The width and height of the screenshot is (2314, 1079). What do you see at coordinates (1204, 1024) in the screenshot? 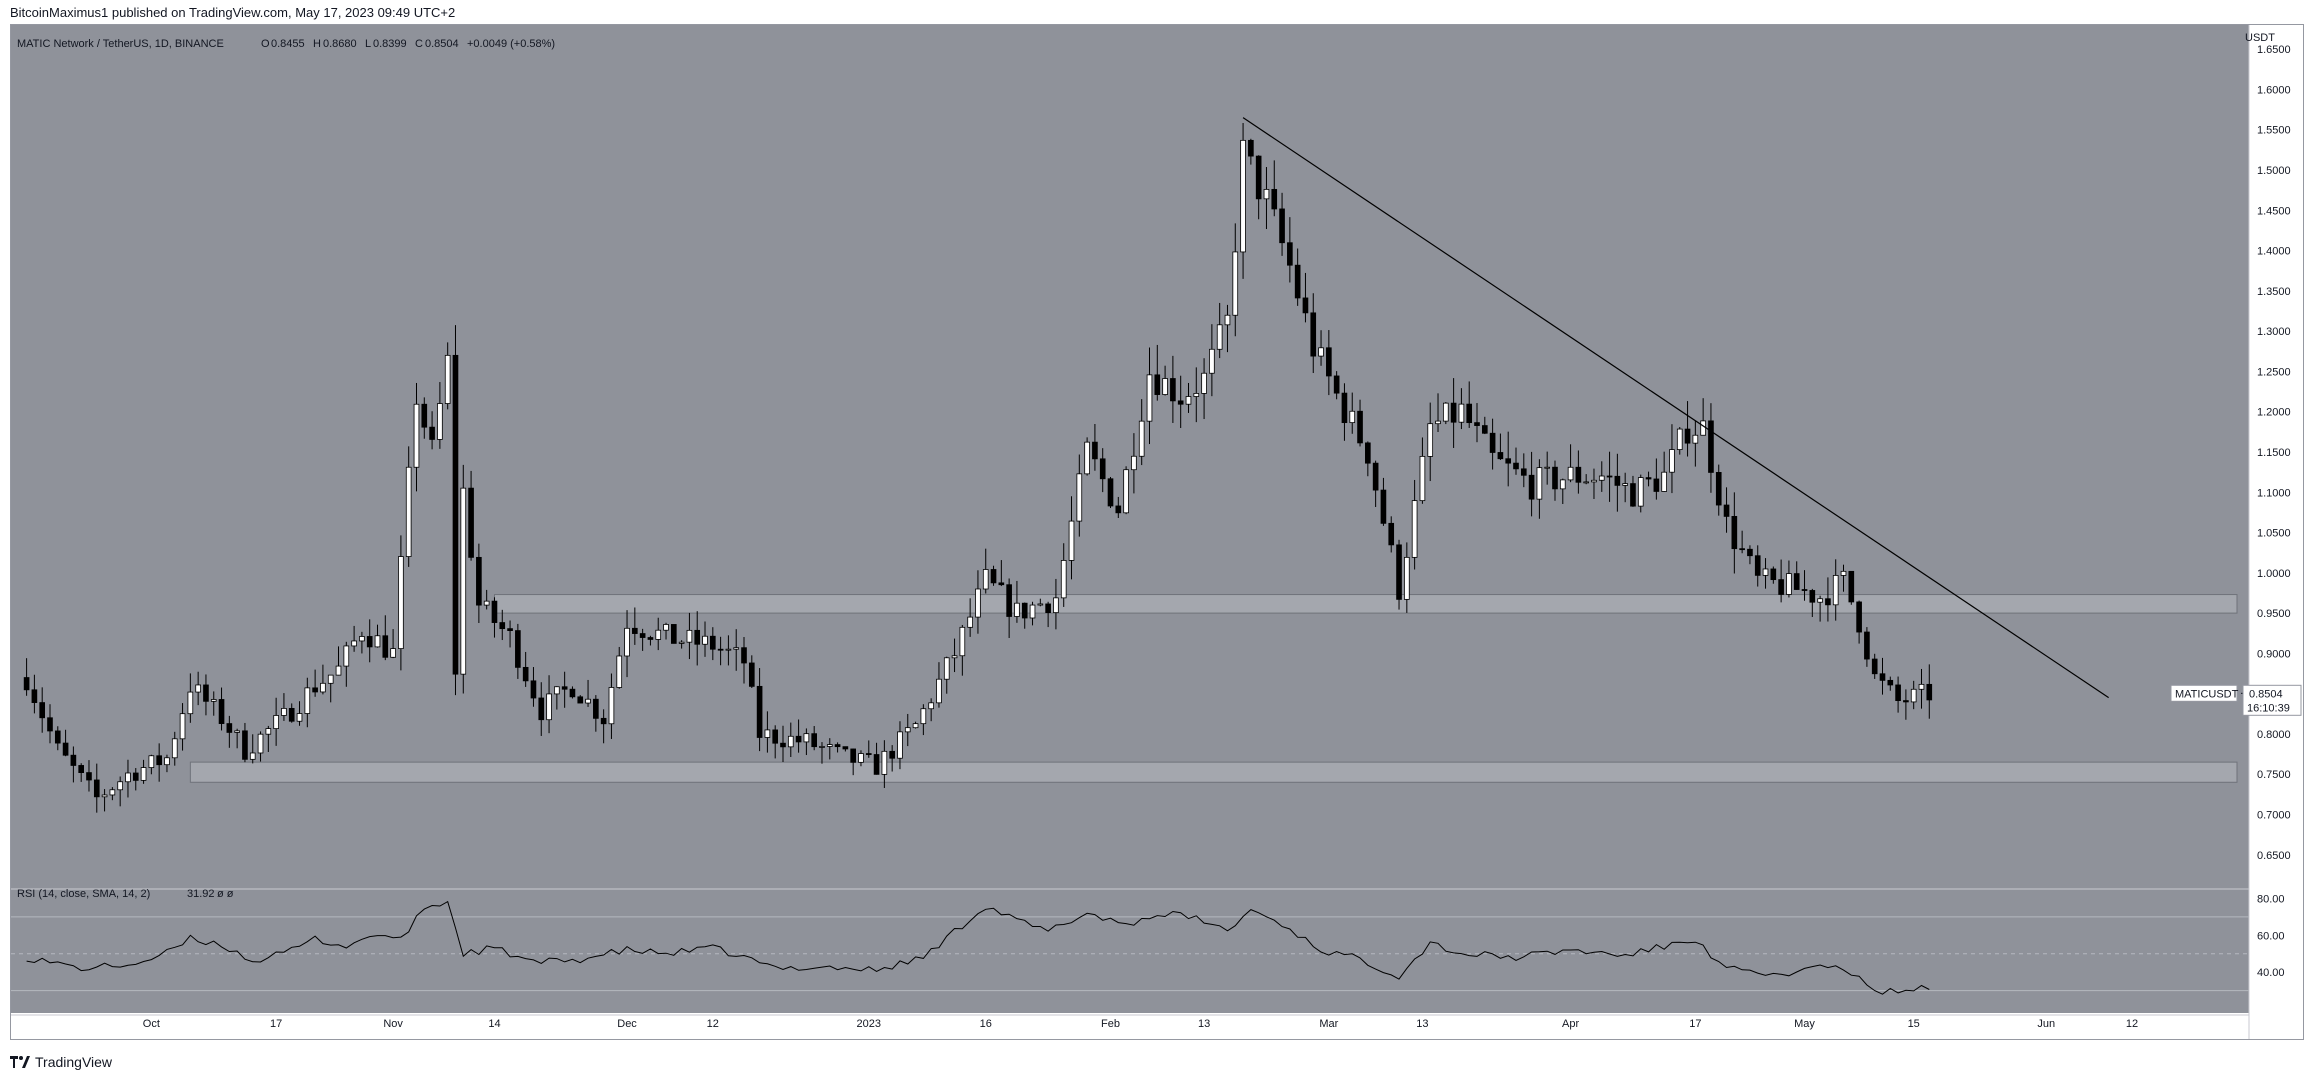
I see `time-tick-label: 13` at bounding box center [1204, 1024].